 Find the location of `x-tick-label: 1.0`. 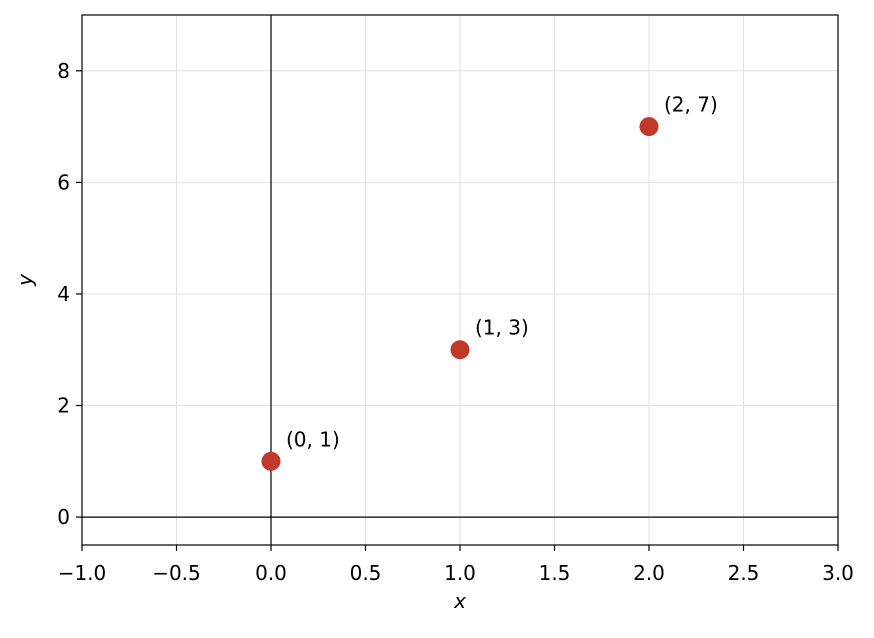

x-tick-label: 1.0 is located at coordinates (460, 573).